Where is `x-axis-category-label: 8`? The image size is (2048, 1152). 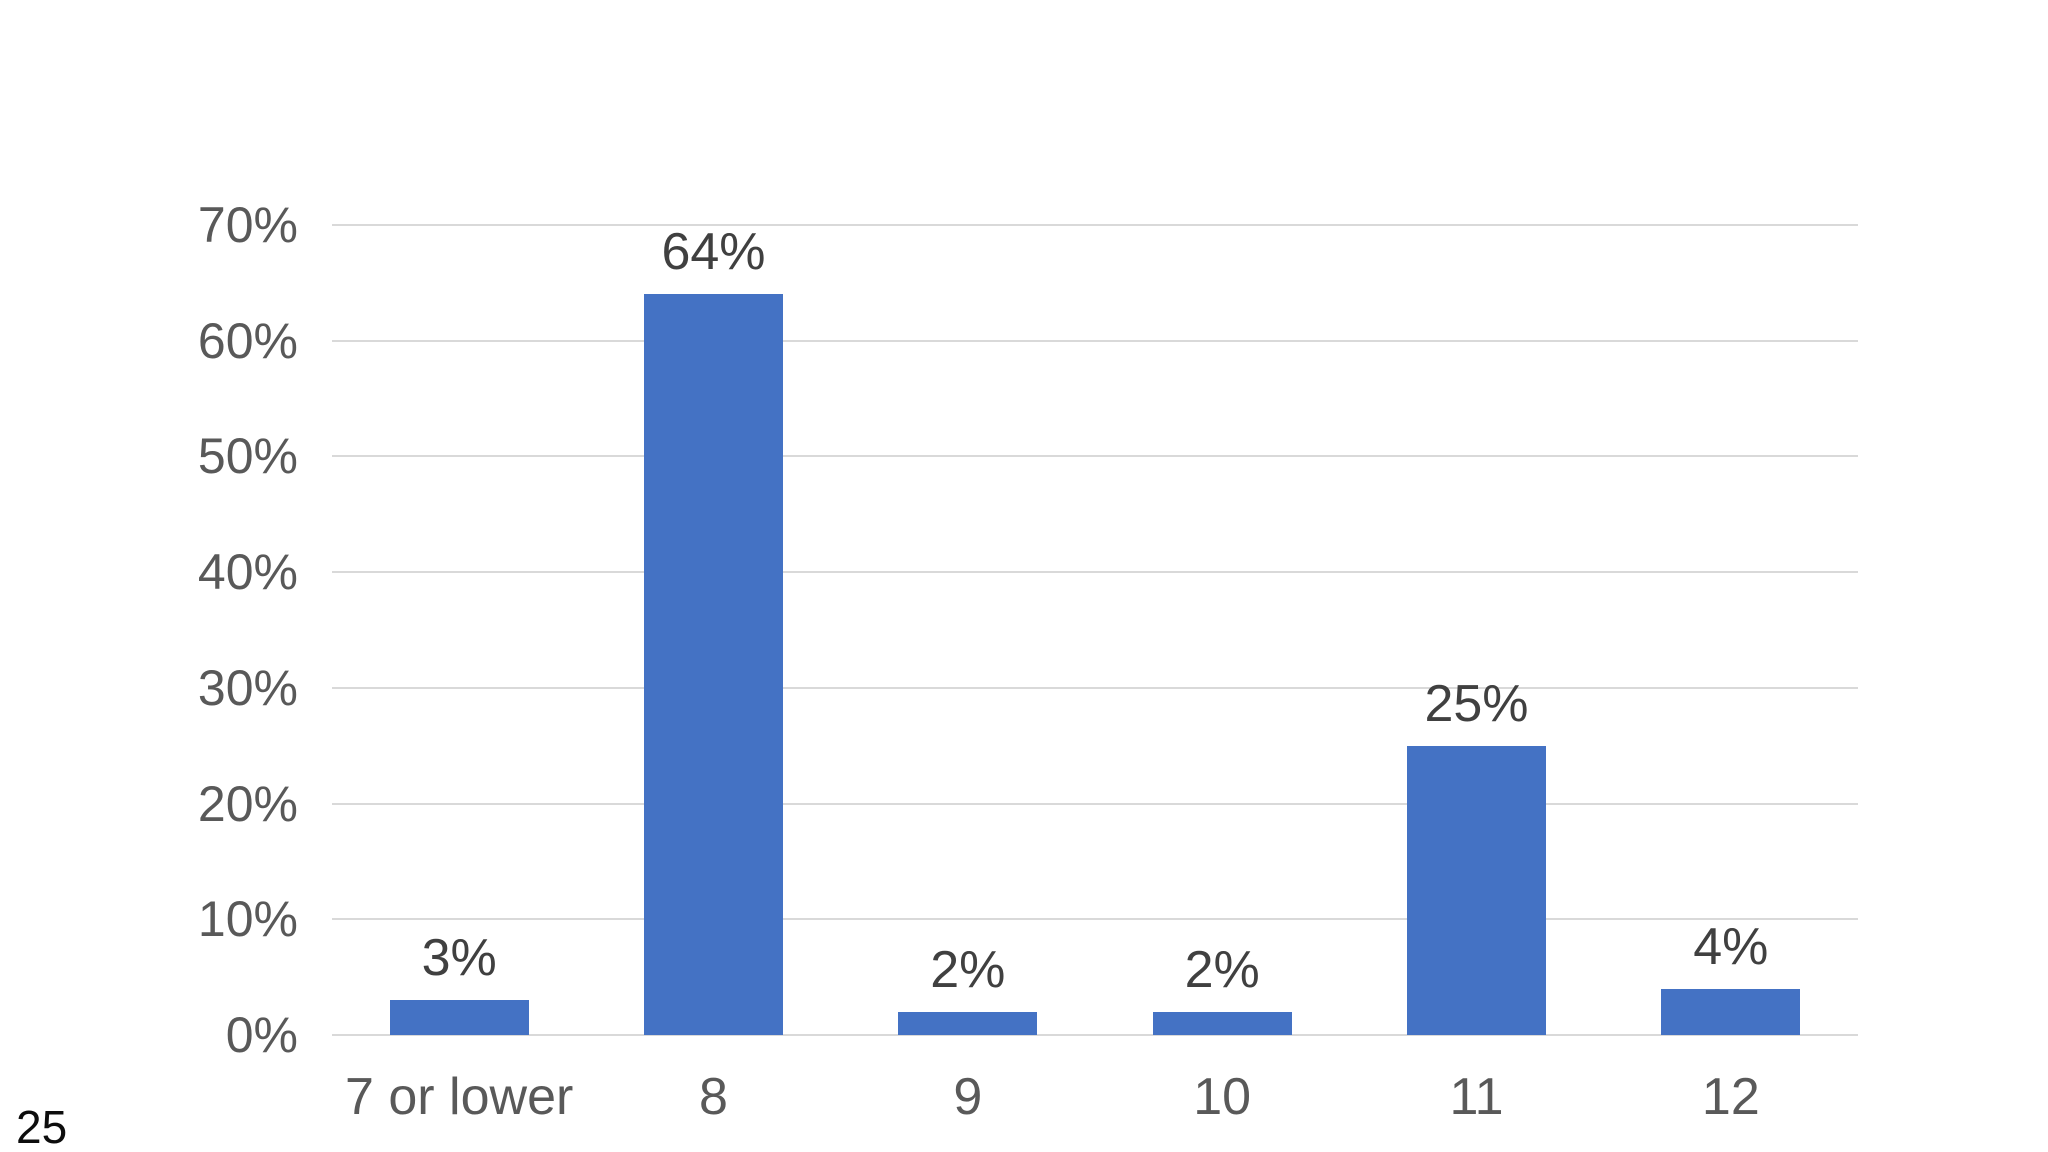 x-axis-category-label: 8 is located at coordinates (713, 1097).